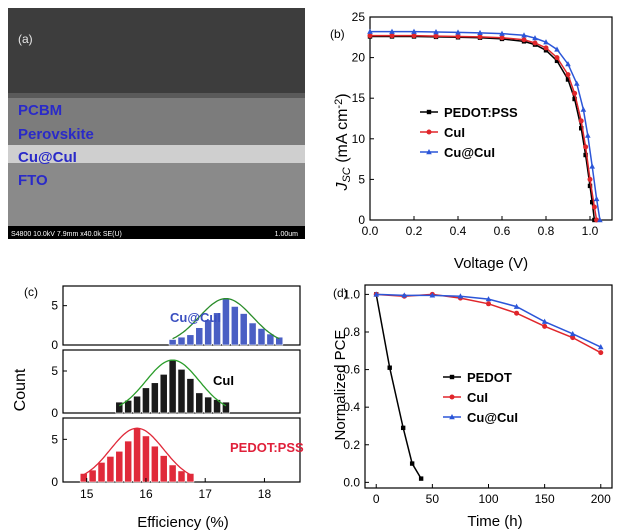 Image resolution: width=620 pixels, height=530 pixels. I want to click on jv-y-tick-label: 0, so click(361, 220).